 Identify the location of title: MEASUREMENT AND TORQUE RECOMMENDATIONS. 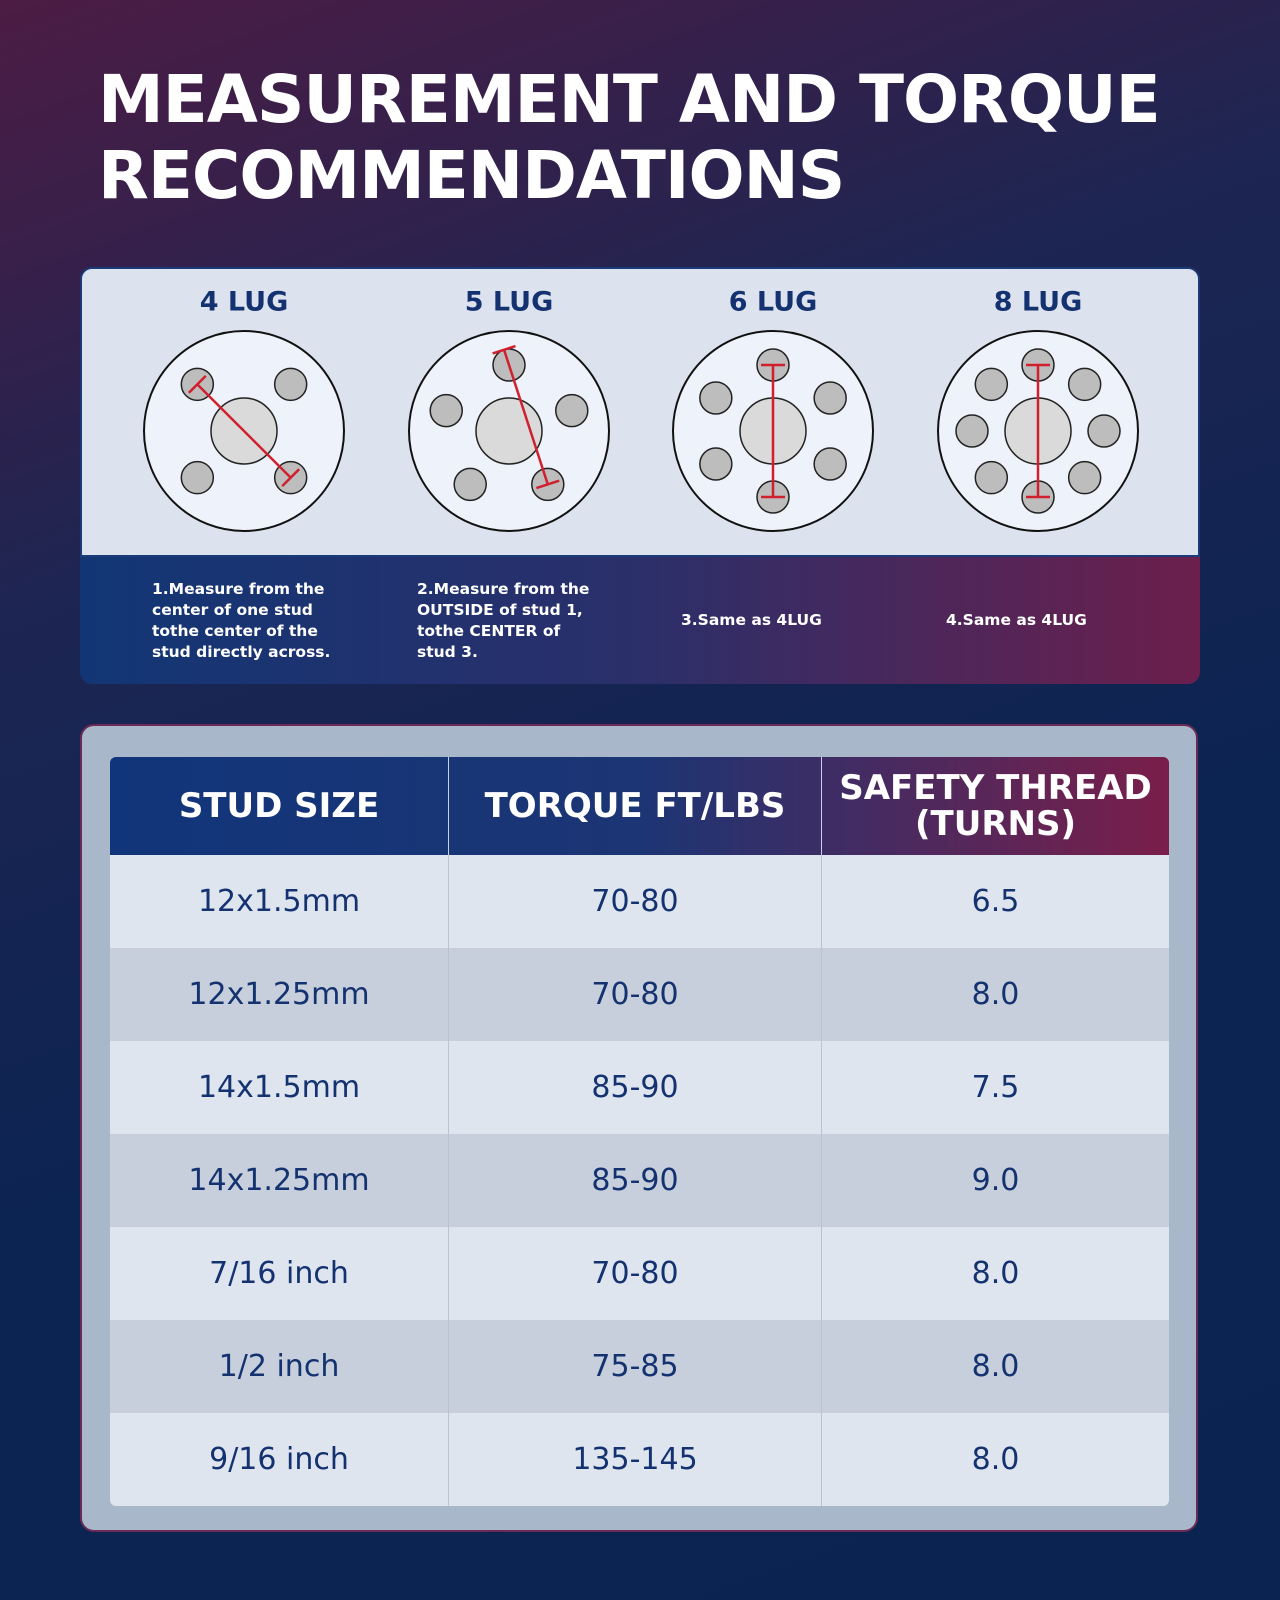
(629, 137).